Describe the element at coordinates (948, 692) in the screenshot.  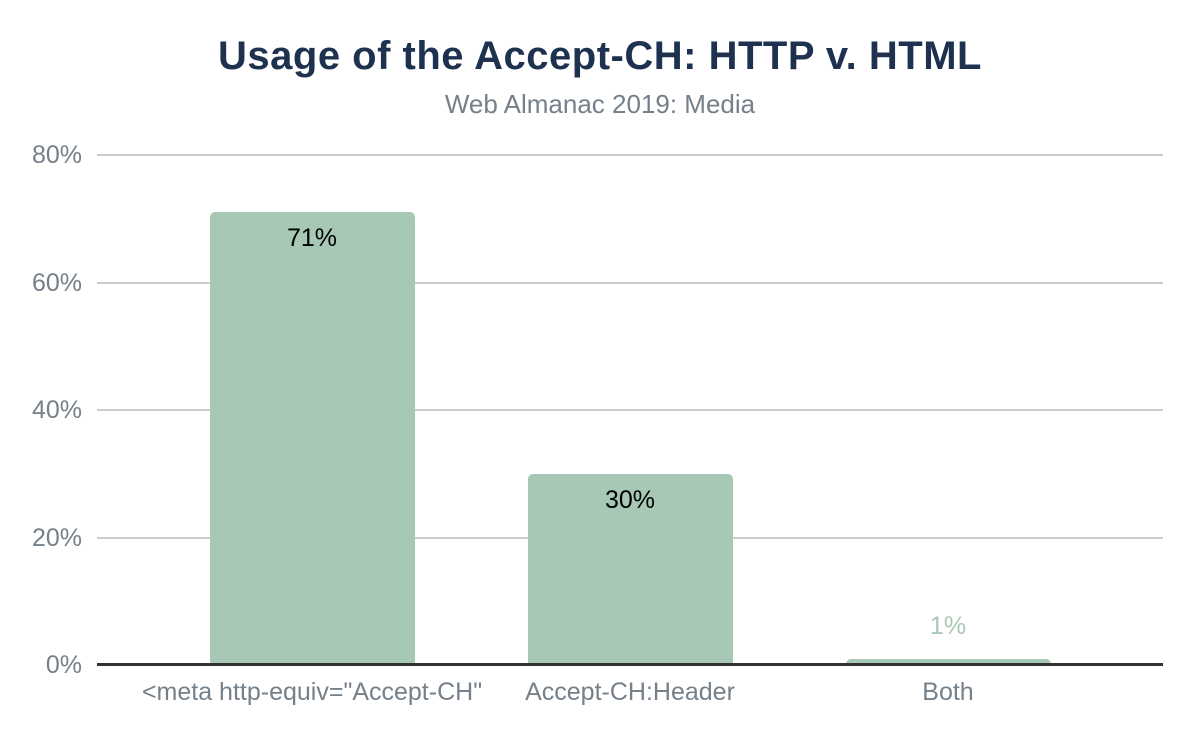
I see `x-category-label: Both` at that location.